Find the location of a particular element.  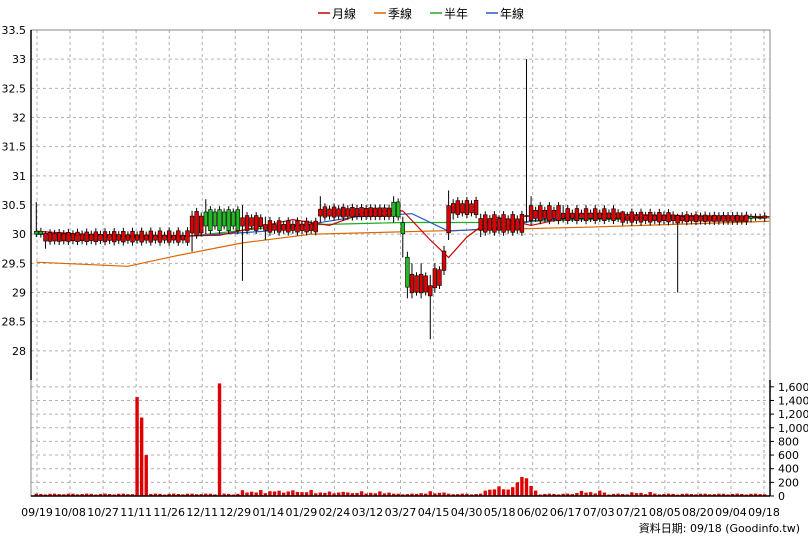

date-tick-label: 11/11 is located at coordinates (136, 512).